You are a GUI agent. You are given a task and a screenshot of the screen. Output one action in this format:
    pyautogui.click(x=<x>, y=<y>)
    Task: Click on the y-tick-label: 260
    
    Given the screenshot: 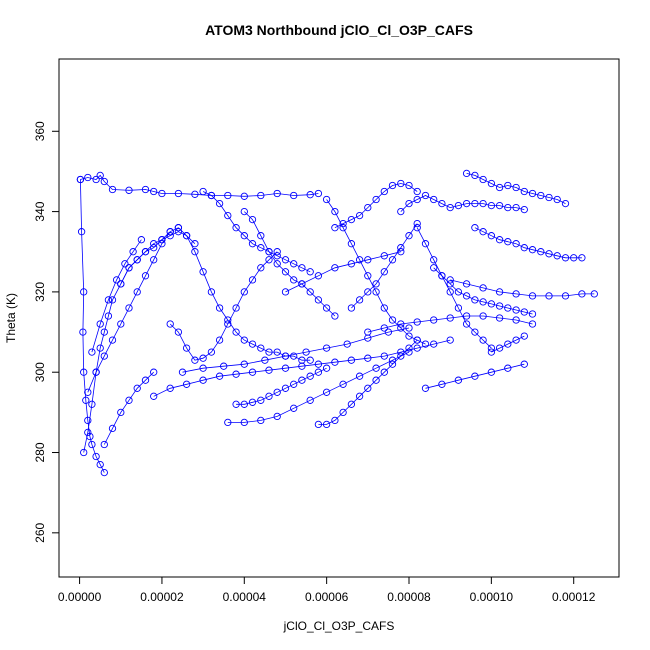 What is the action you would take?
    pyautogui.click(x=40, y=532)
    